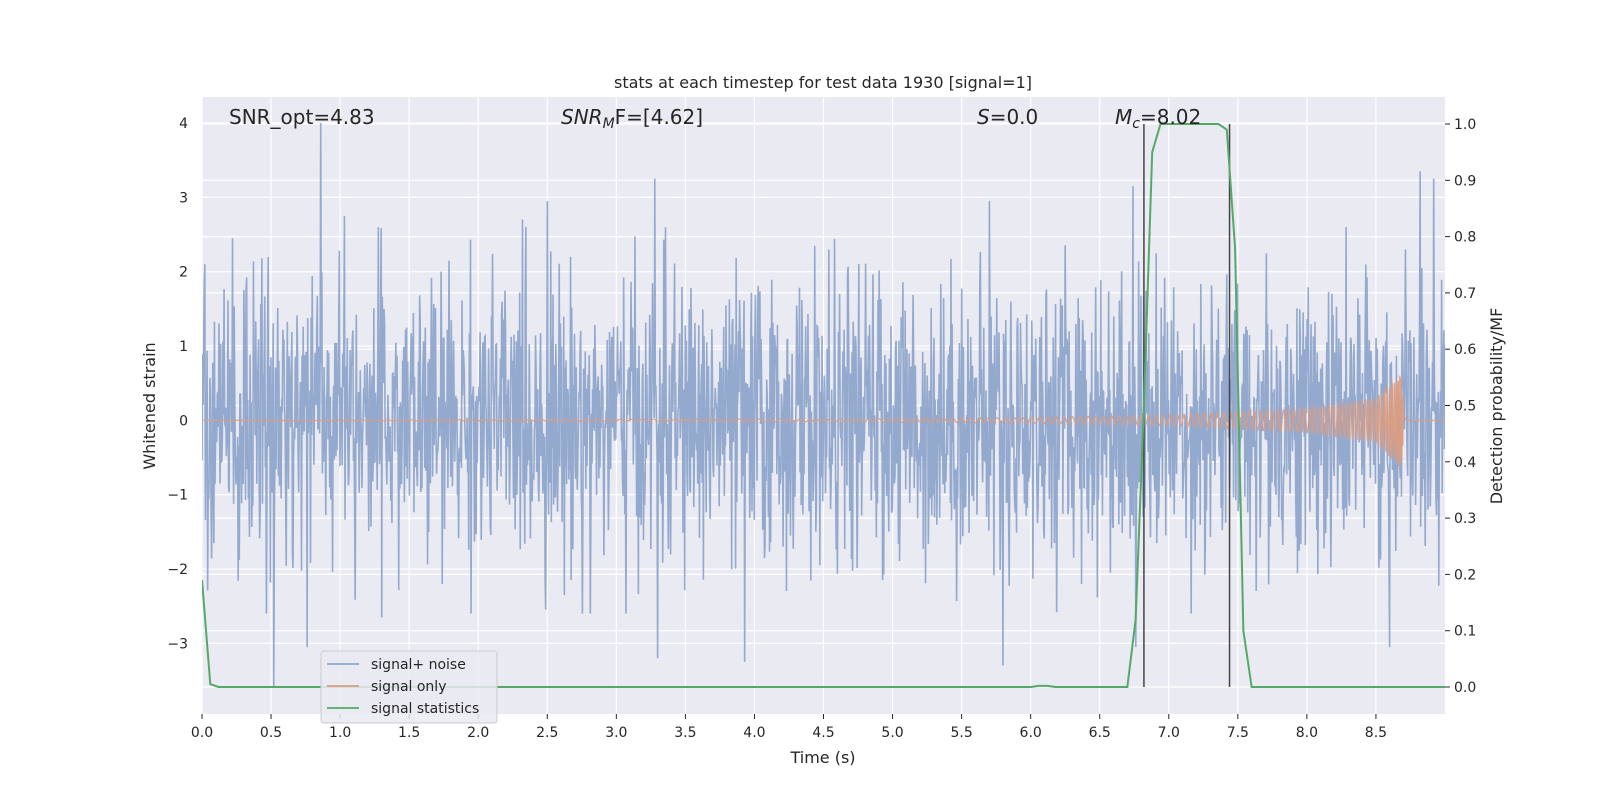 The height and width of the screenshot is (800, 1600). Describe the element at coordinates (1170, 117) in the screenshot. I see `annotation-mc-rest: =8.02` at that location.